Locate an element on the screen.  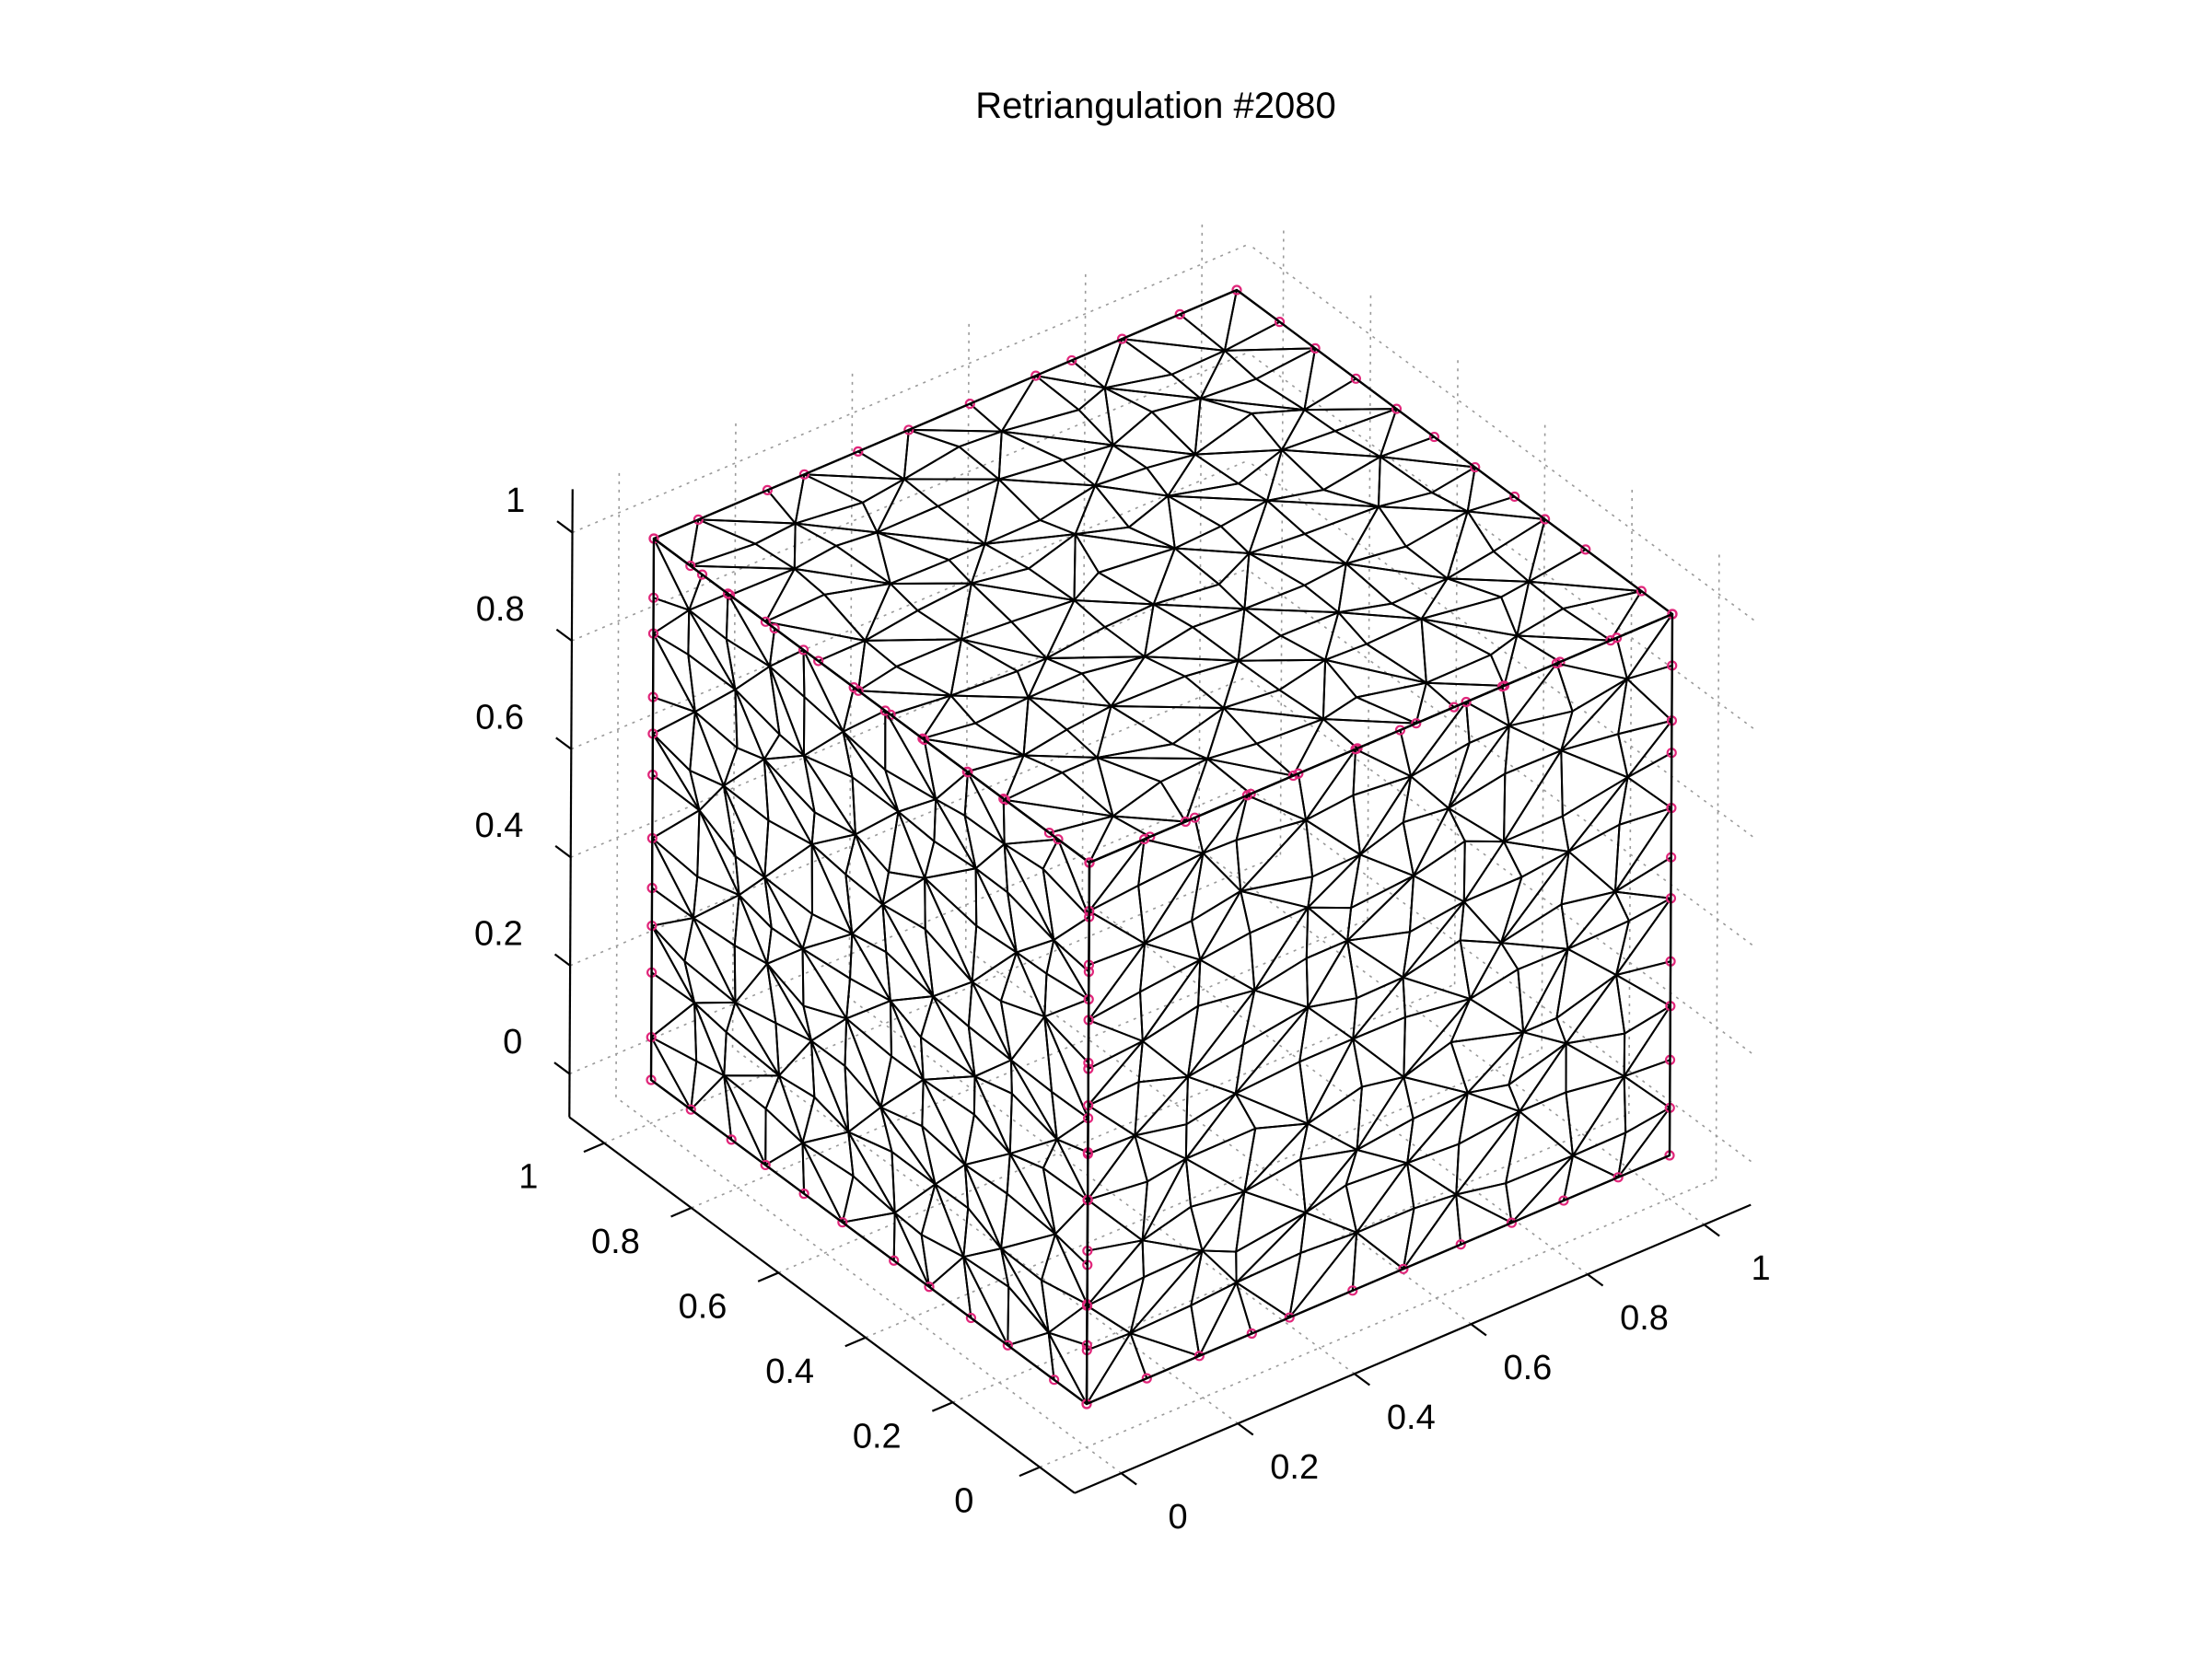
z-tick-label: 0 is located at coordinates (513, 1042).